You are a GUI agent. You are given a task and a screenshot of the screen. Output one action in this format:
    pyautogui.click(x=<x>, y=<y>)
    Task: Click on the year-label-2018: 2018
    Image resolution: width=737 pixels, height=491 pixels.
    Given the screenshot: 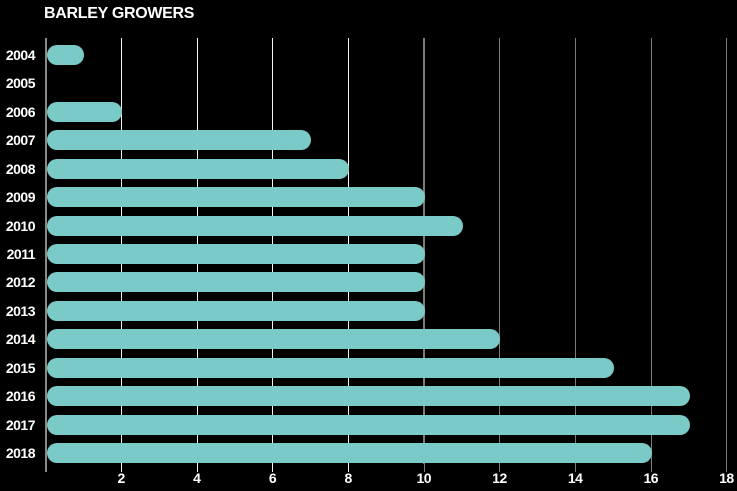 What is the action you would take?
    pyautogui.click(x=20, y=453)
    